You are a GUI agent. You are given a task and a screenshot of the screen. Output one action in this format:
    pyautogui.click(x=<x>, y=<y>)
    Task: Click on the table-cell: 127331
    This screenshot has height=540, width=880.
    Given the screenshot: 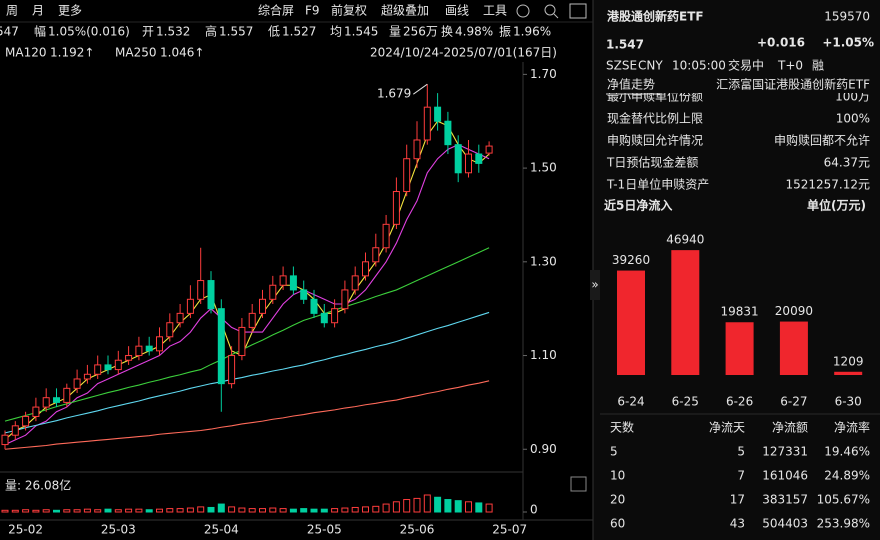 What is the action you would take?
    pyautogui.click(x=785, y=452)
    